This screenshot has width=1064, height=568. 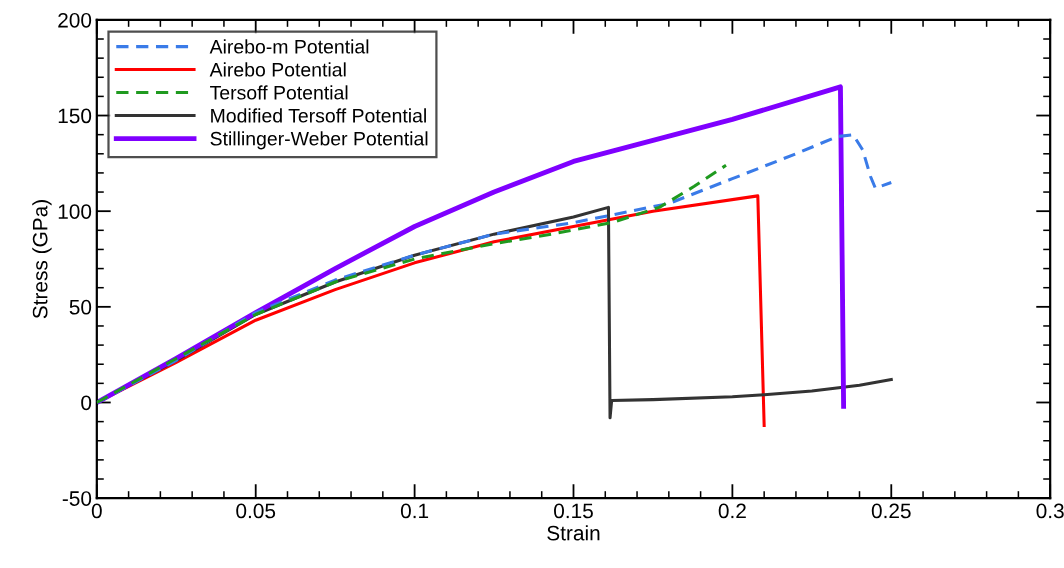 What do you see at coordinates (256, 511) in the screenshot?
I see `x-tick-label: 0.05` at bounding box center [256, 511].